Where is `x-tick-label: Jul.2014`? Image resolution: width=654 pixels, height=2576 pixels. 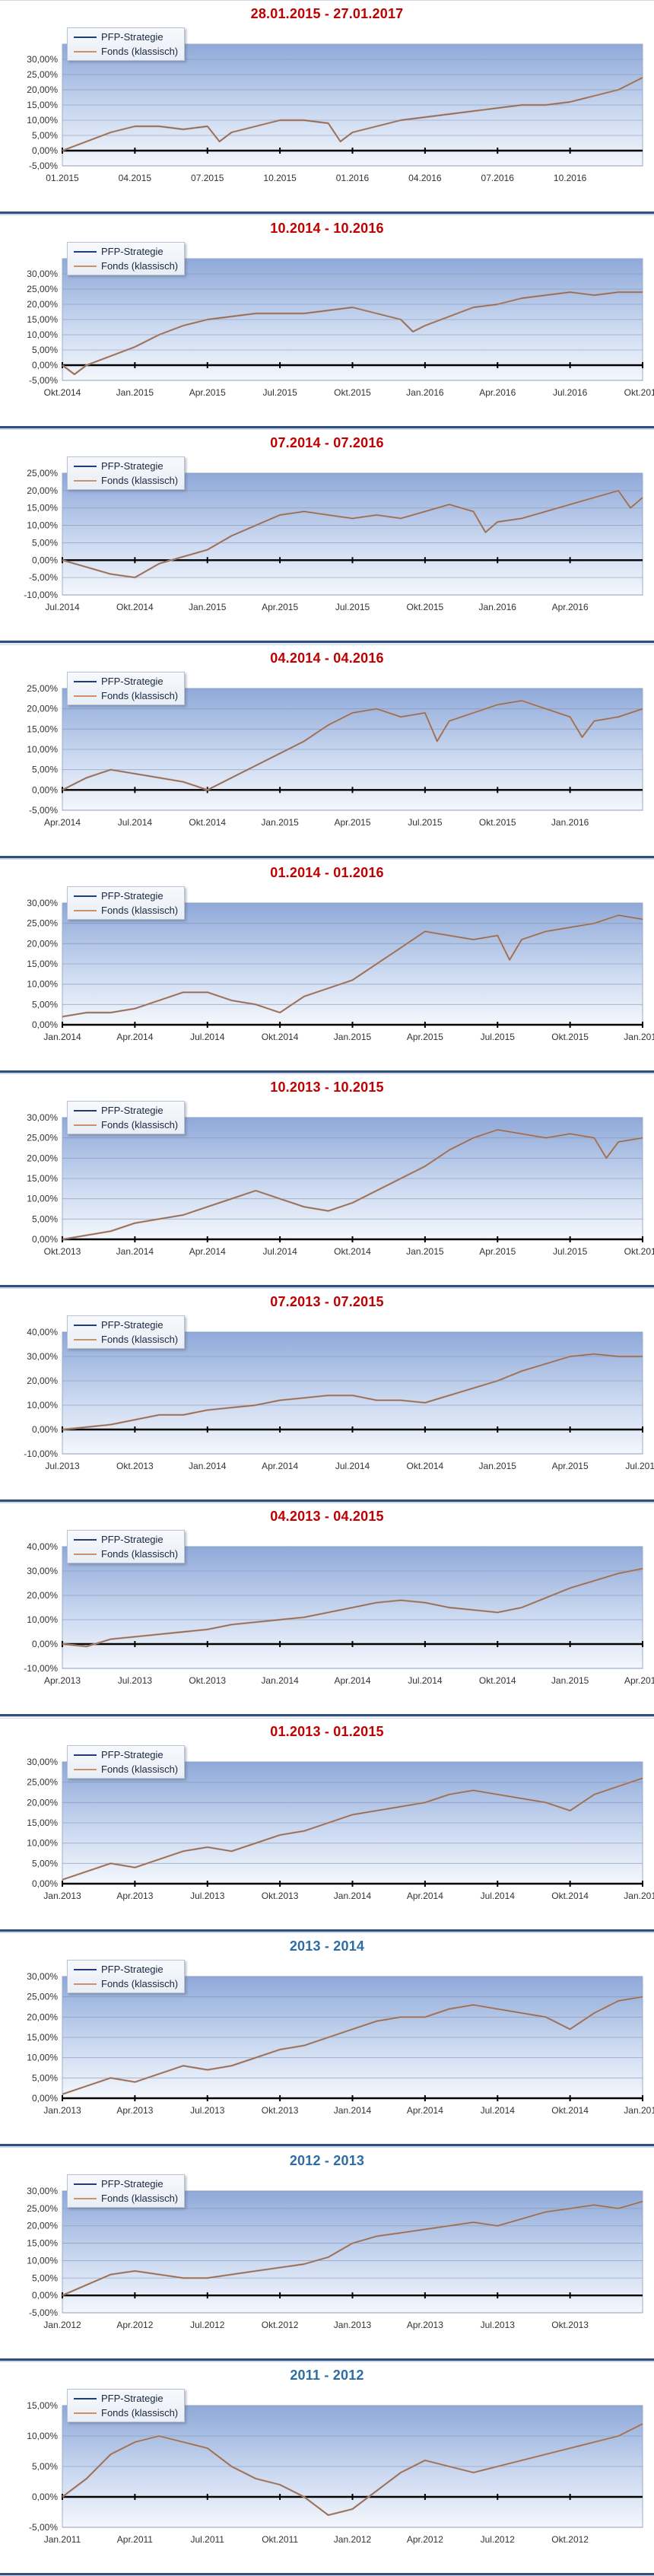 x-tick-label: Jul.2014 is located at coordinates (207, 1037).